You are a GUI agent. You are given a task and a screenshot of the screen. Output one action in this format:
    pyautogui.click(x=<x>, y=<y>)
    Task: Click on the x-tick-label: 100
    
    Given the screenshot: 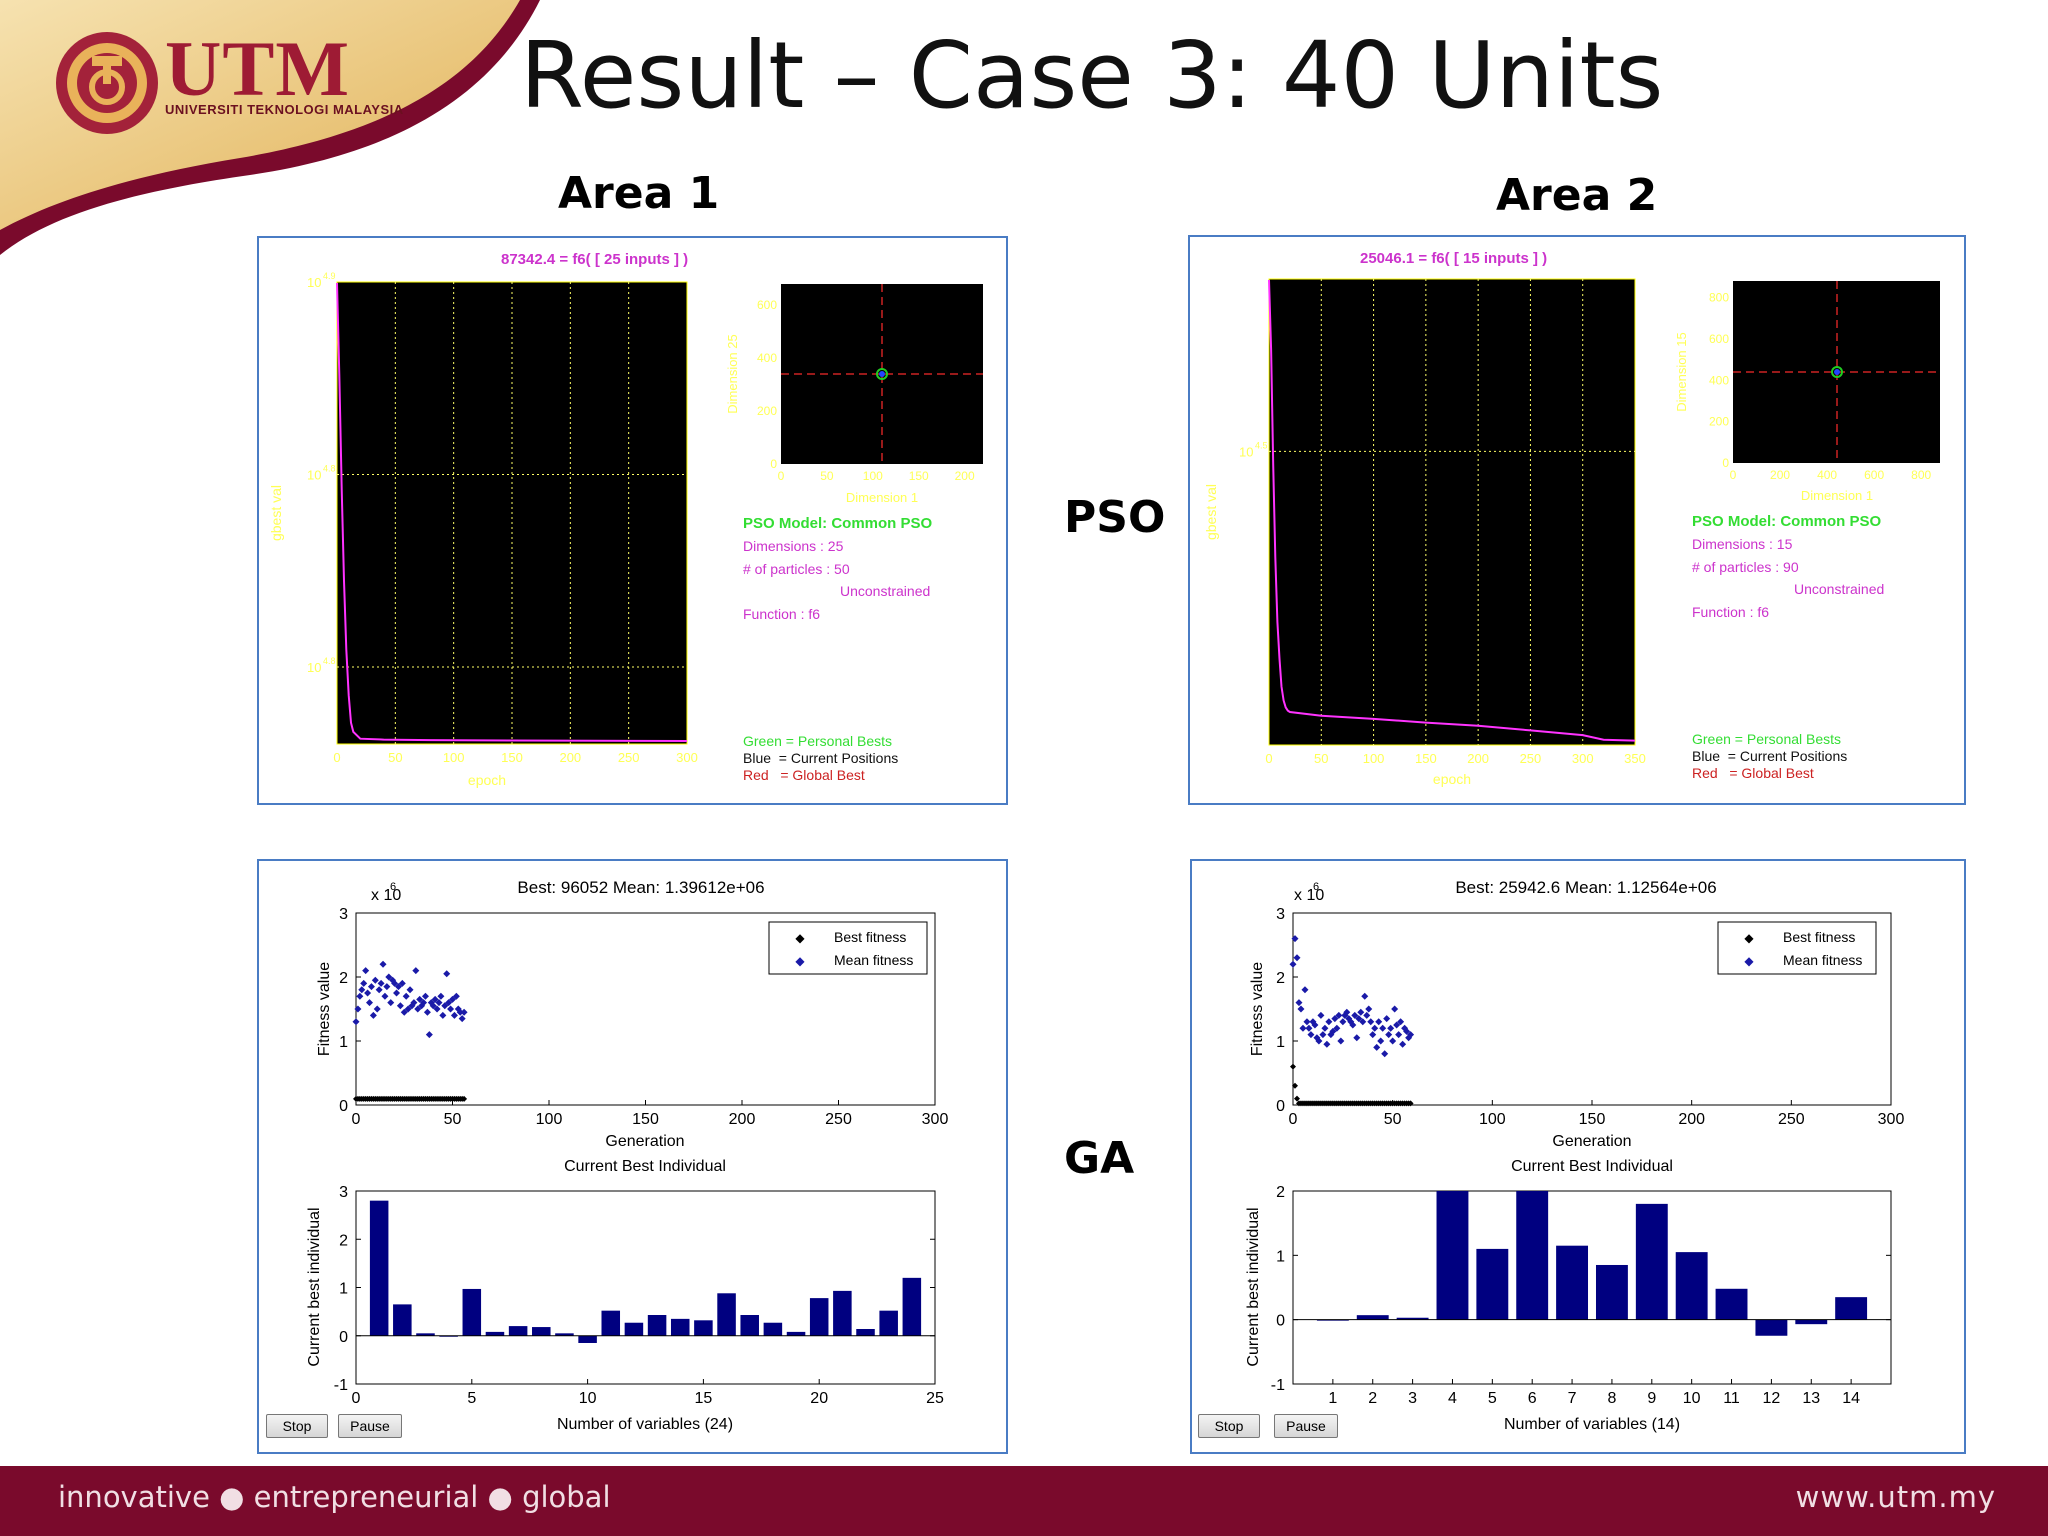 What is the action you would take?
    pyautogui.click(x=549, y=1119)
    